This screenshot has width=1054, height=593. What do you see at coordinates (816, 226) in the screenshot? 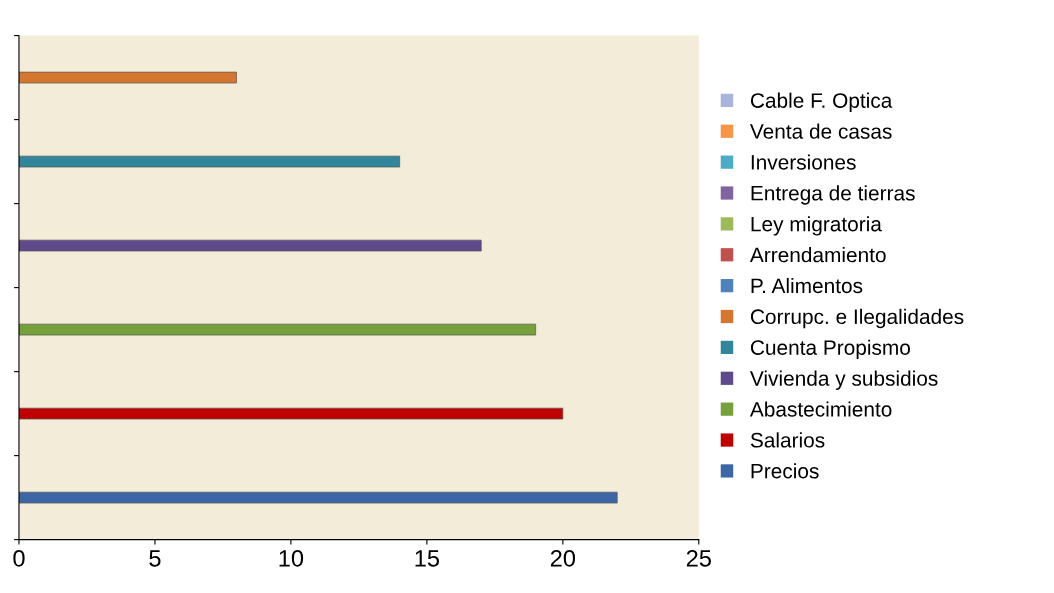
I see `legend-label: Ley migratoria` at bounding box center [816, 226].